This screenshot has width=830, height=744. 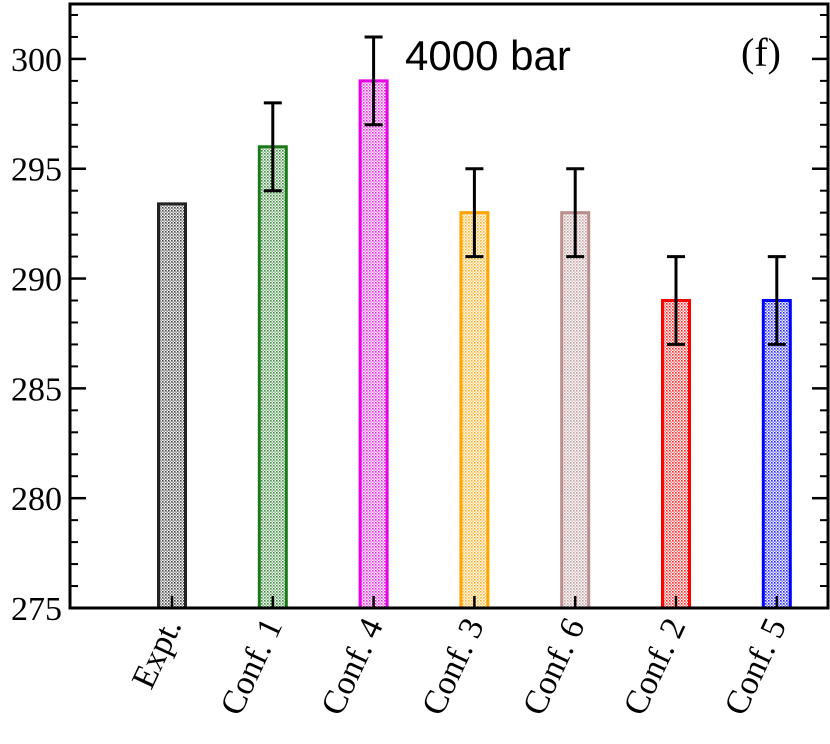 What do you see at coordinates (554, 667) in the screenshot?
I see `x-category-label: Conf. 6` at bounding box center [554, 667].